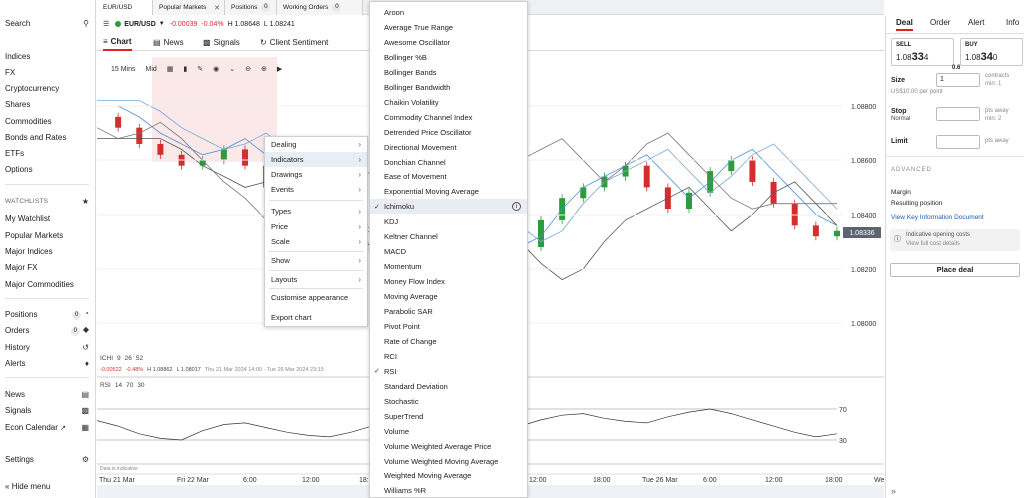  What do you see at coordinates (121, 358) in the screenshot?
I see `ichimoku-legend: ICHI 9 26 52` at bounding box center [121, 358].